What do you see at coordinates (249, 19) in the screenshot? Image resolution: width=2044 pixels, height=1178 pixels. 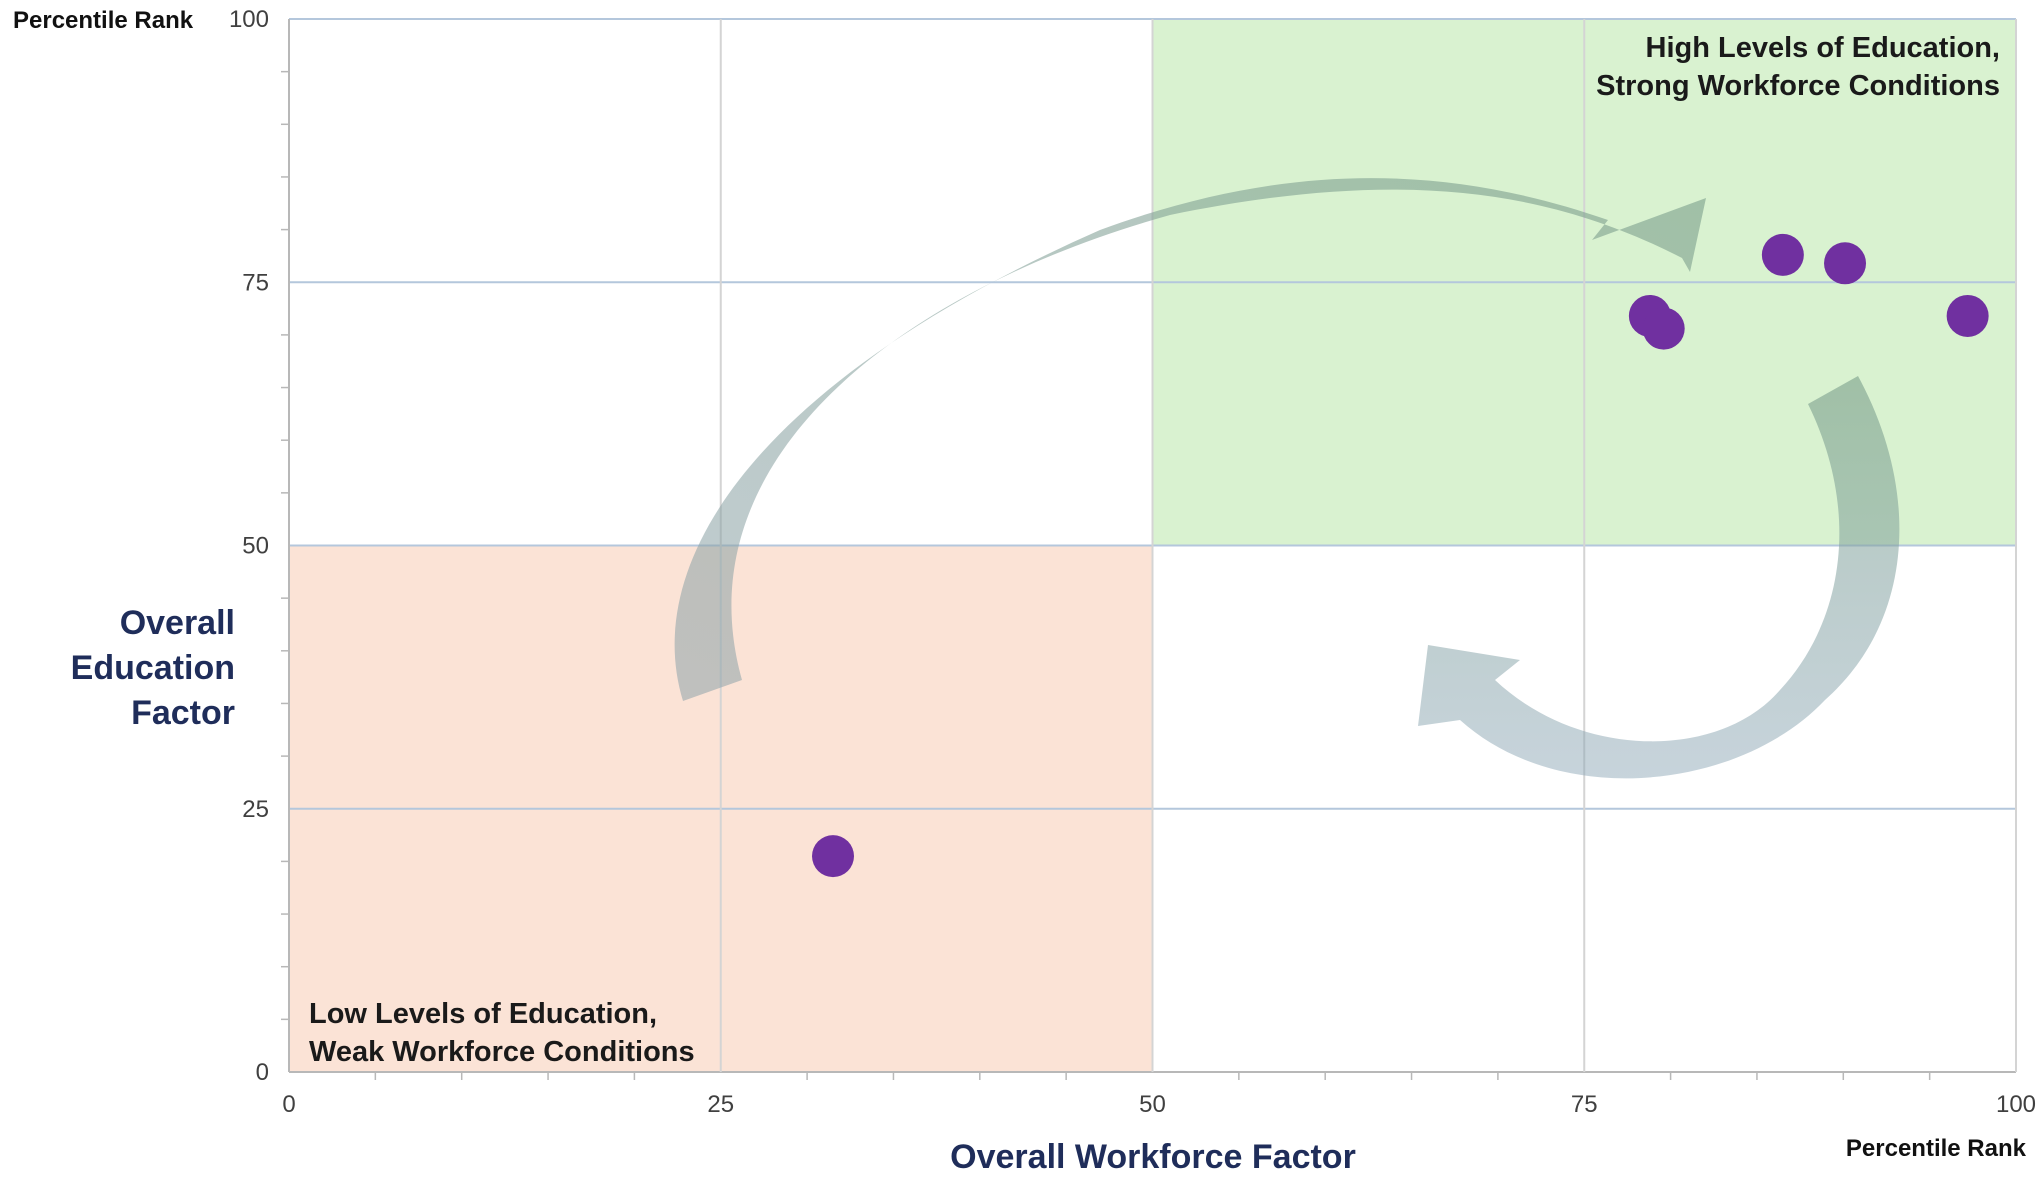 I see `y-tick-label: 100` at bounding box center [249, 19].